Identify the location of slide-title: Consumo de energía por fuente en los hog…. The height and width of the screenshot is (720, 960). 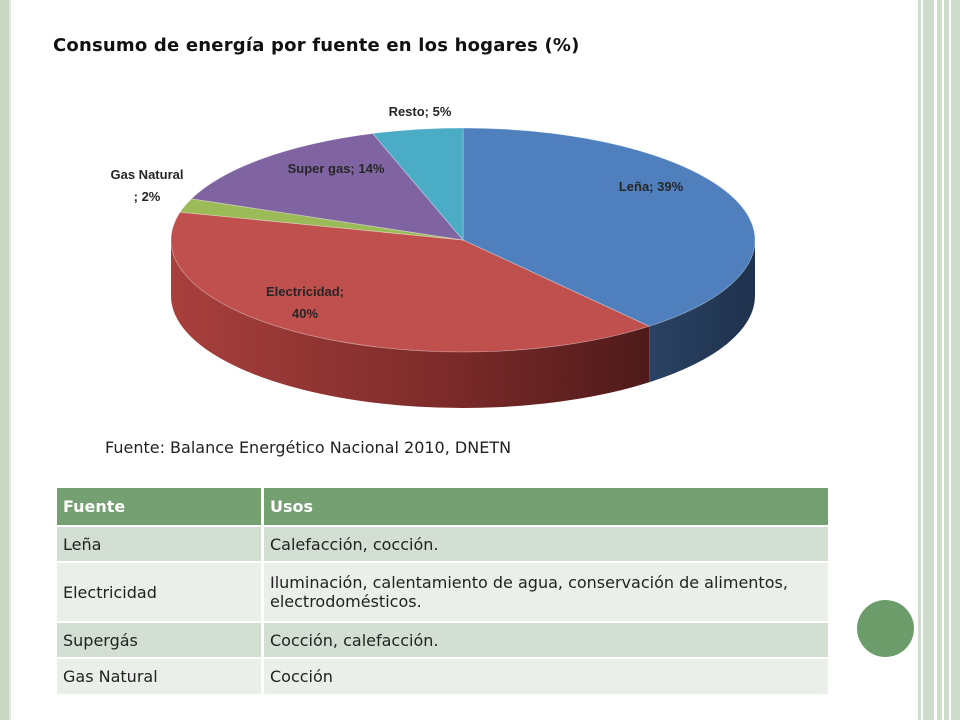
(316, 45).